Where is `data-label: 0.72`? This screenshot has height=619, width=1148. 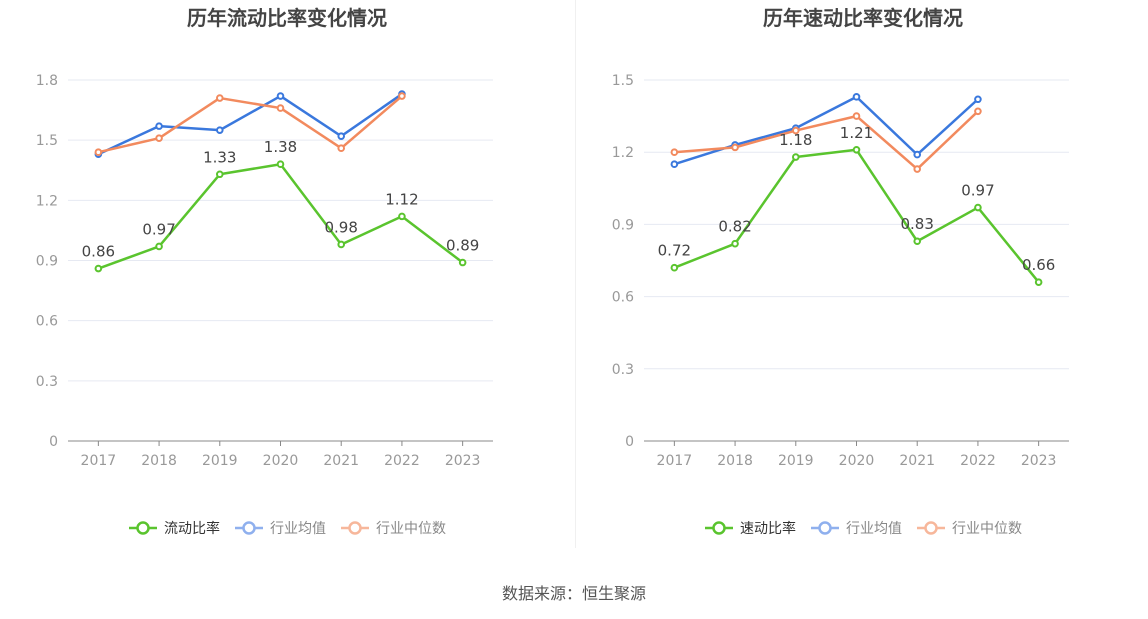
data-label: 0.72 is located at coordinates (674, 251).